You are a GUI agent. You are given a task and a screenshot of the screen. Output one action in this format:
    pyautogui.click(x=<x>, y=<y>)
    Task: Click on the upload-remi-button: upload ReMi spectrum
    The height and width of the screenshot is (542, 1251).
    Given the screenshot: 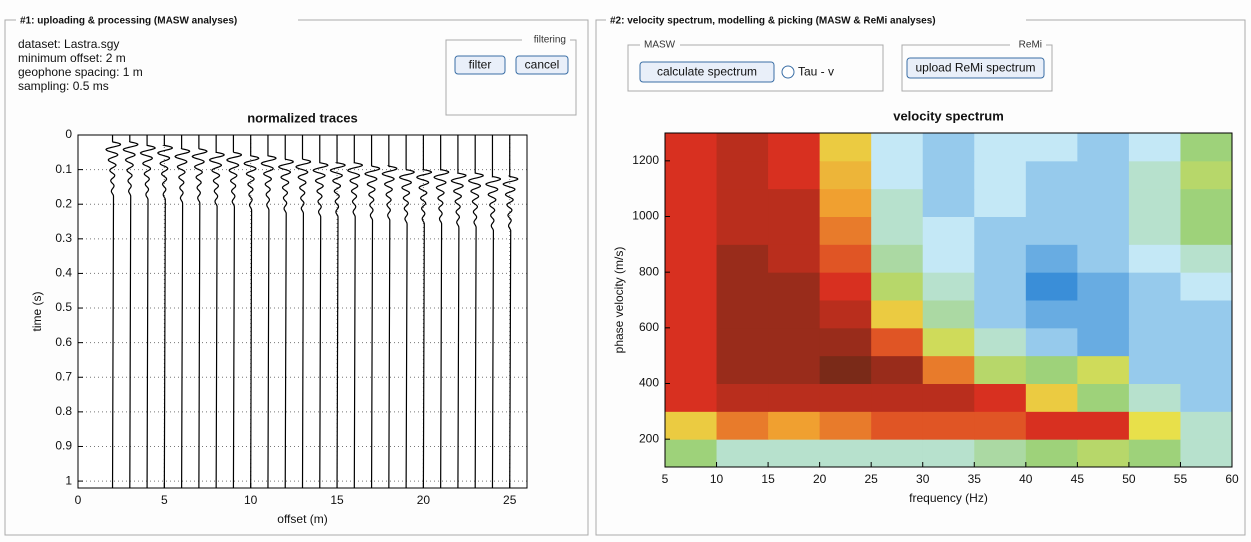 What is the action you would take?
    pyautogui.click(x=975, y=68)
    